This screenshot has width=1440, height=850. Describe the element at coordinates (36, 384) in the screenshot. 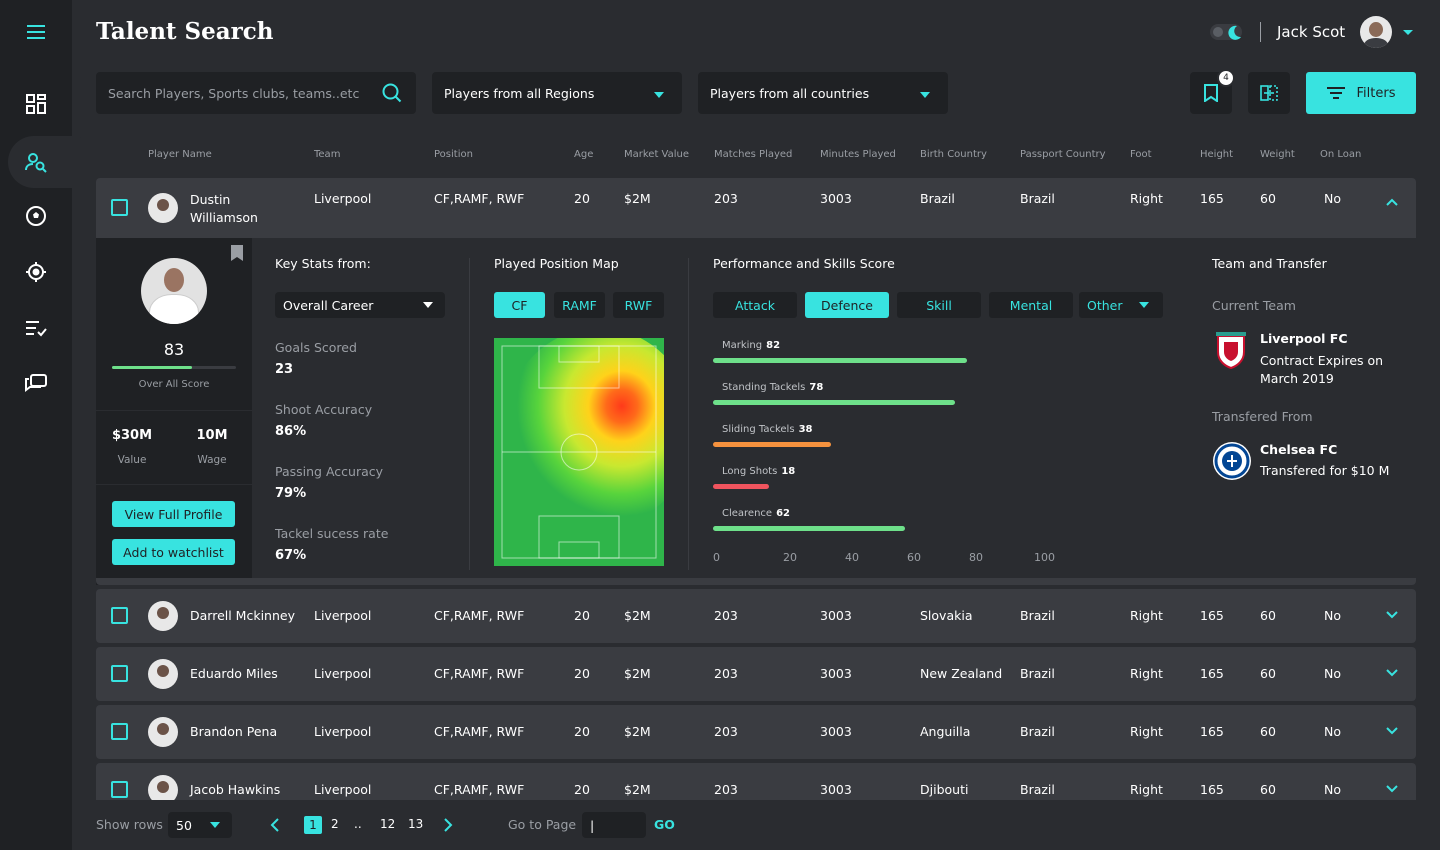

I see `messages-icon` at that location.